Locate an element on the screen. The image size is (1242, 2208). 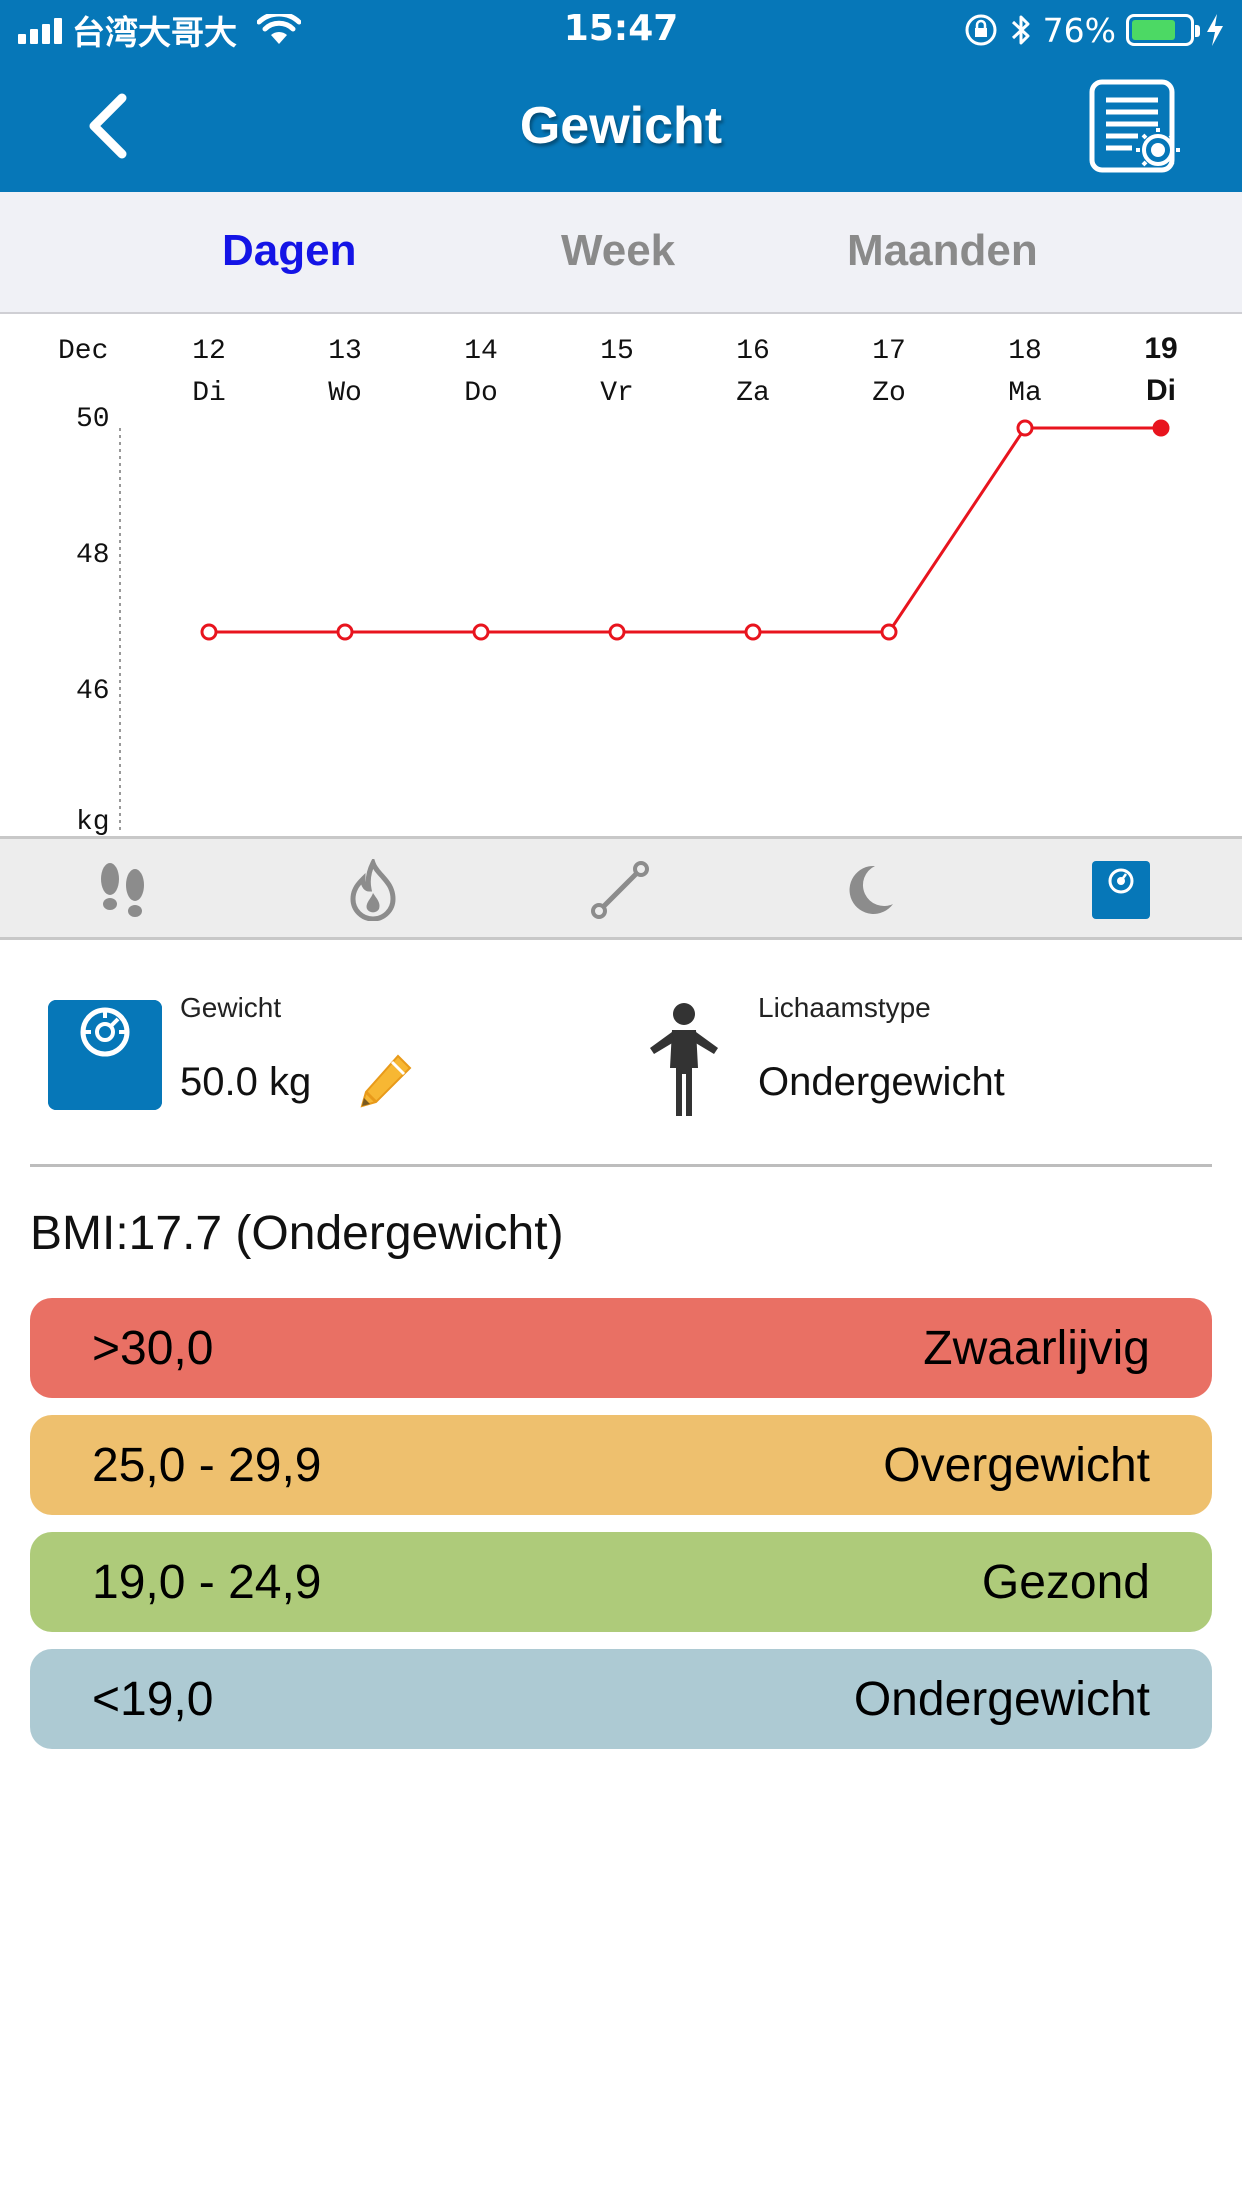
back-button is located at coordinates (110, 126).